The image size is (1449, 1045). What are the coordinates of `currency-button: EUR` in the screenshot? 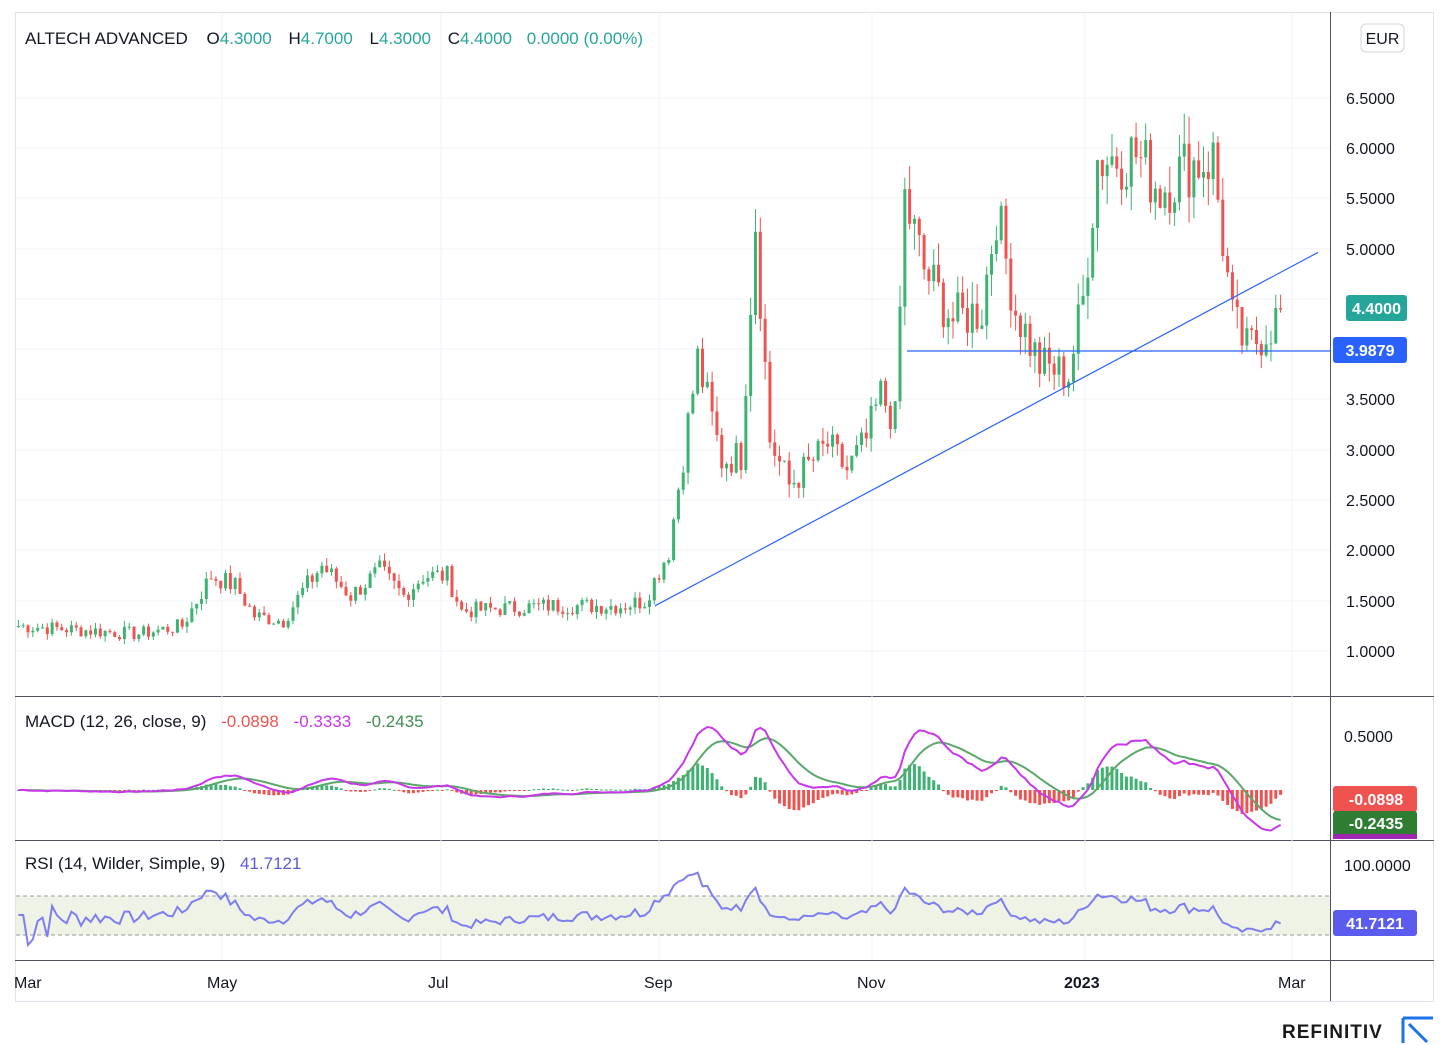 It's located at (1382, 38).